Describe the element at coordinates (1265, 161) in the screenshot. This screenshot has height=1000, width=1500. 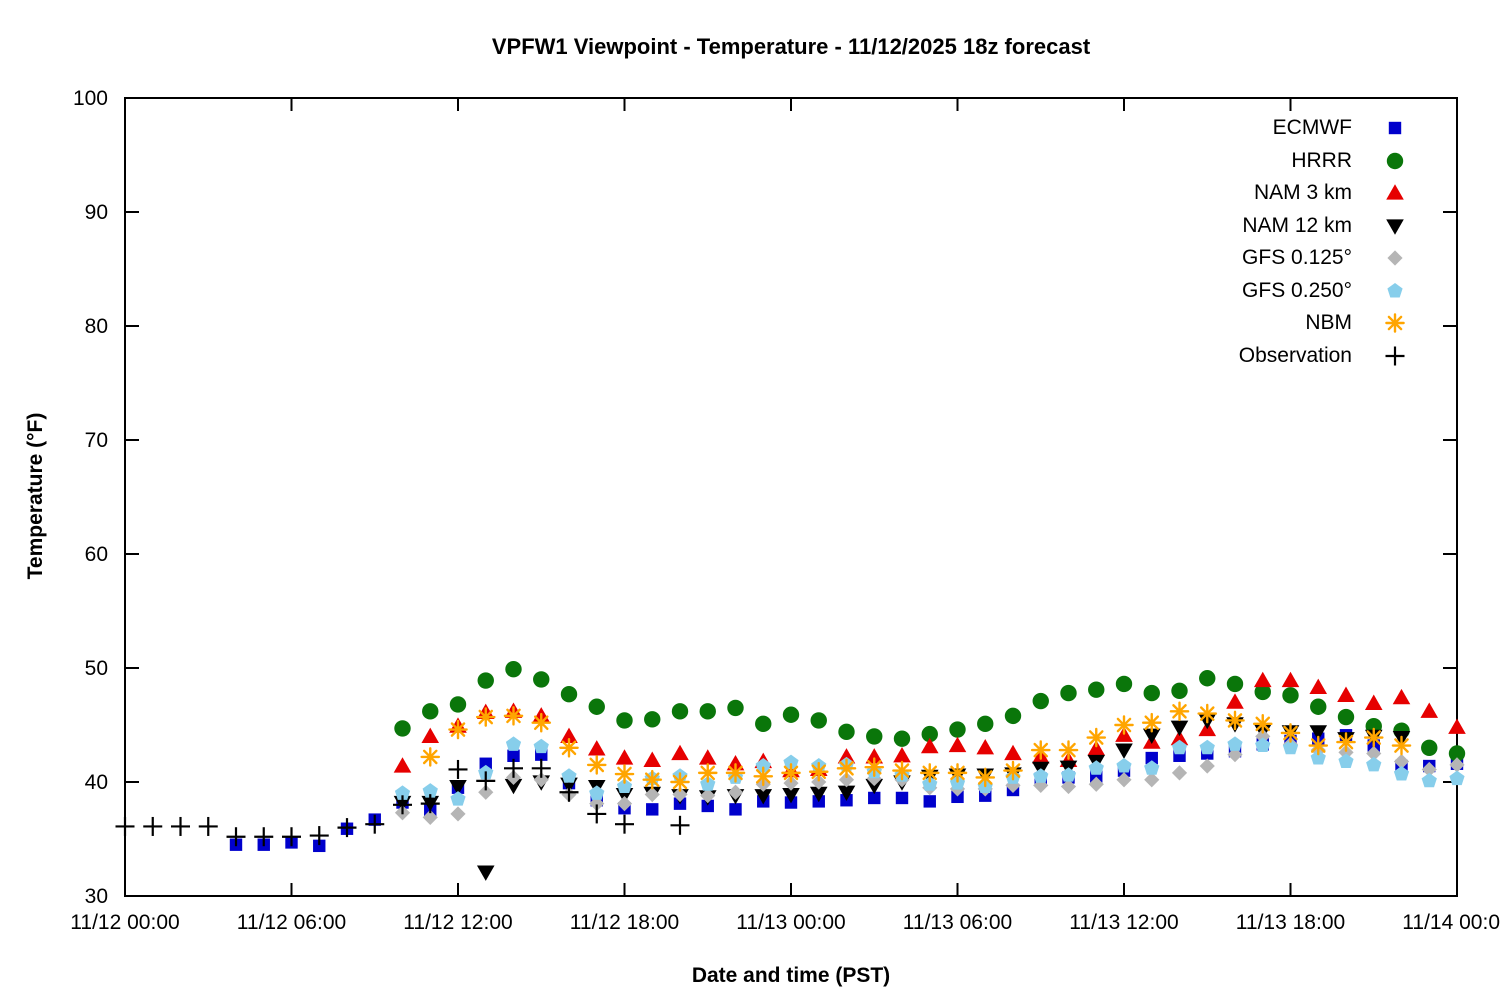
I see `legend-item-hrrr: HRRR` at that location.